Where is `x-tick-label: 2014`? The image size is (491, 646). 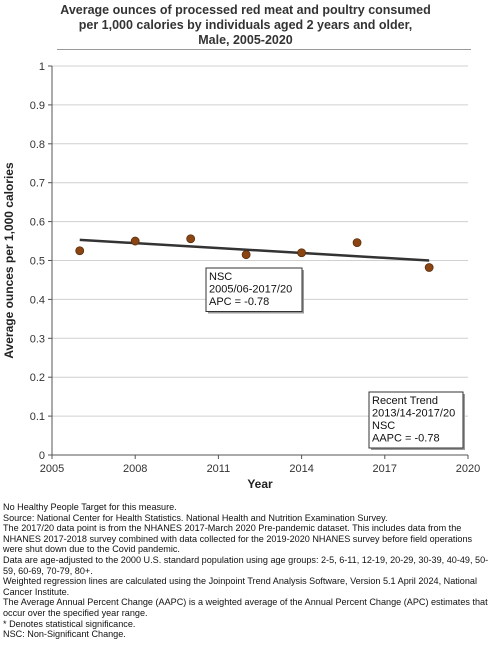 x-tick-label: 2014 is located at coordinates (301, 469).